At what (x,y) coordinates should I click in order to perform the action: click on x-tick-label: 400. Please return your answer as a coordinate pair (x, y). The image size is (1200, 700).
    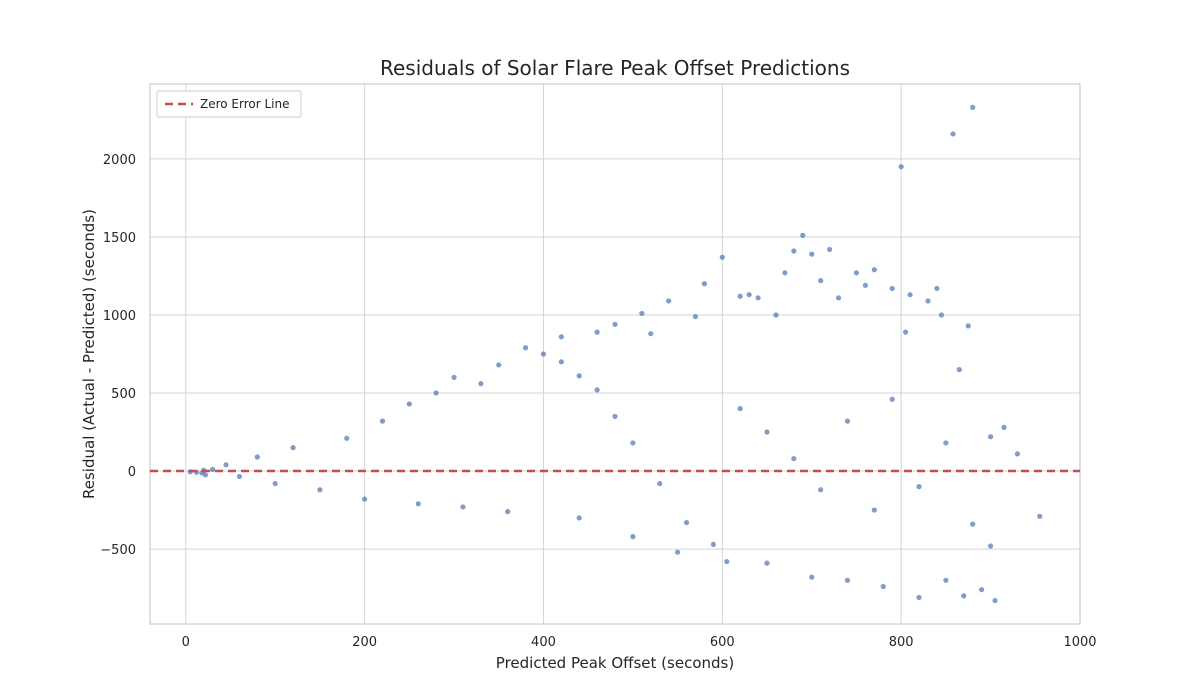
    Looking at the image, I should click on (543, 642).